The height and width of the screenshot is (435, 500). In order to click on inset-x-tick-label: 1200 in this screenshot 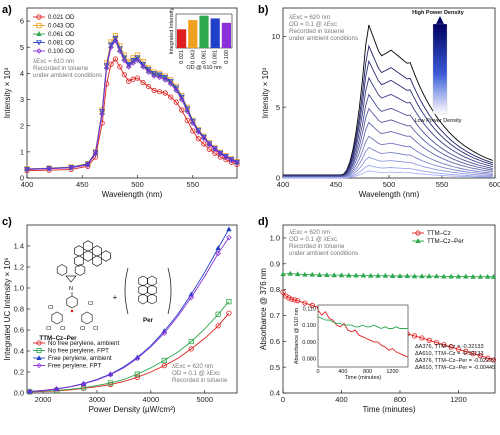, I will do `click(392, 372)`.